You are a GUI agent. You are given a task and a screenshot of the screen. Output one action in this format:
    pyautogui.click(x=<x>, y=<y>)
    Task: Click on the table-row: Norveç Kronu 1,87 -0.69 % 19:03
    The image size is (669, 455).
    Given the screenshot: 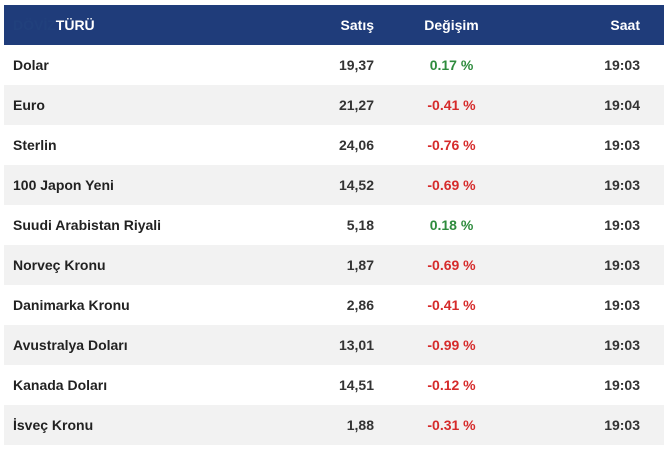 What is the action you would take?
    pyautogui.click(x=334, y=265)
    